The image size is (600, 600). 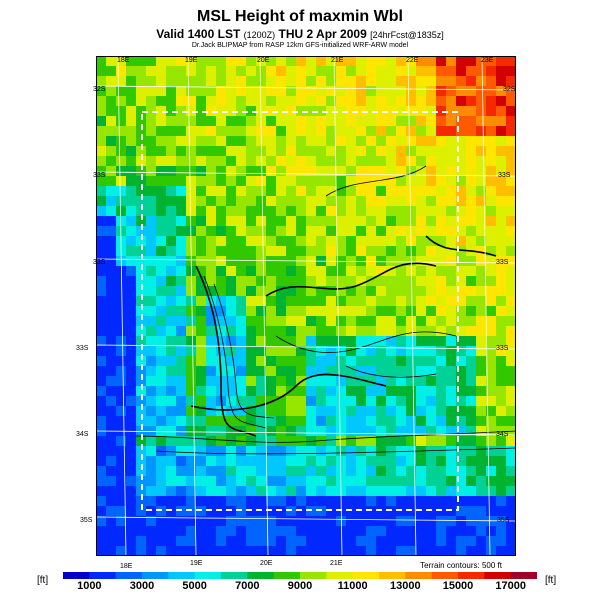 What do you see at coordinates (123, 60) in the screenshot?
I see `lon-label: 18E` at bounding box center [123, 60].